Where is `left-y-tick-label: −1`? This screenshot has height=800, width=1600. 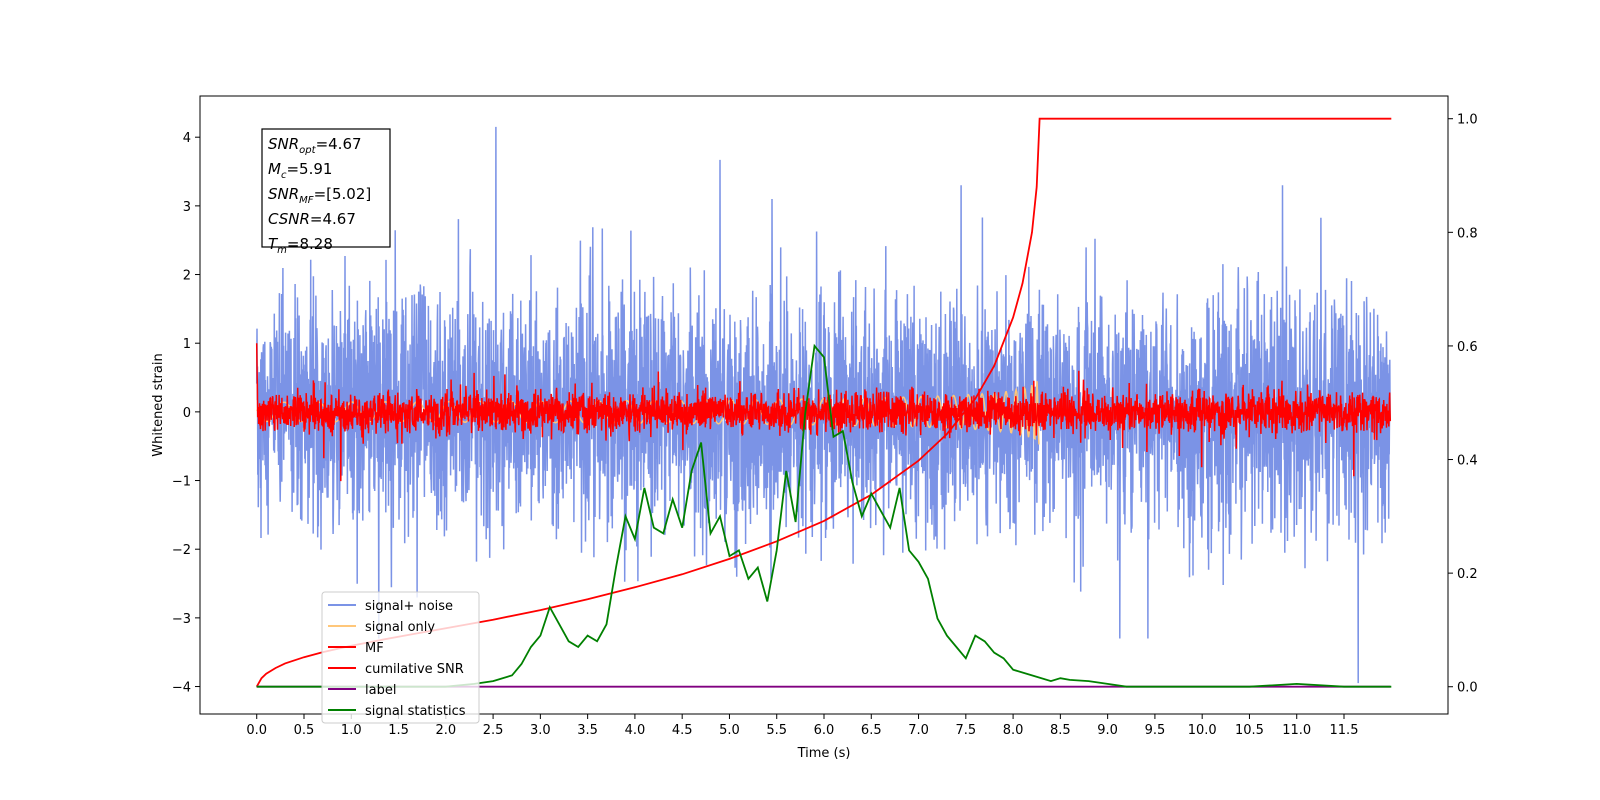 left-y-tick-label: −1 is located at coordinates (181, 482).